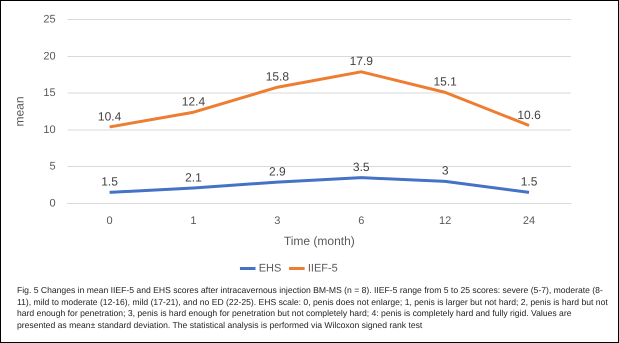 Image resolution: width=619 pixels, height=343 pixels. Describe the element at coordinates (270, 268) in the screenshot. I see `legend-label: EHS` at that location.